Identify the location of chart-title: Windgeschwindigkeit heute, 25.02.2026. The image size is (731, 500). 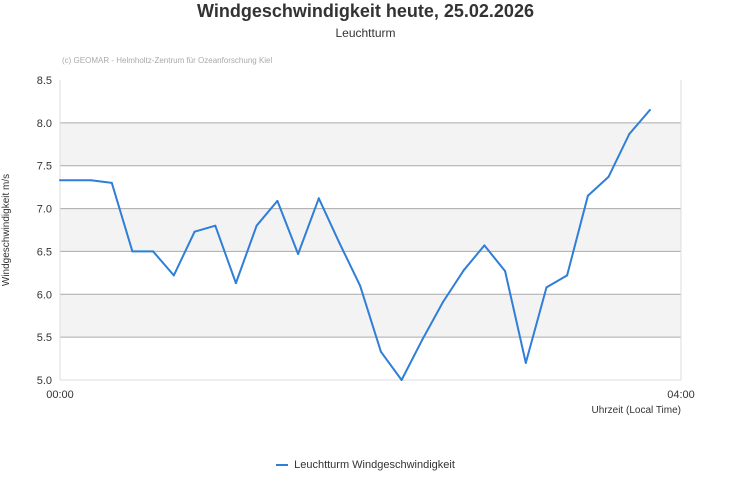
(365, 11).